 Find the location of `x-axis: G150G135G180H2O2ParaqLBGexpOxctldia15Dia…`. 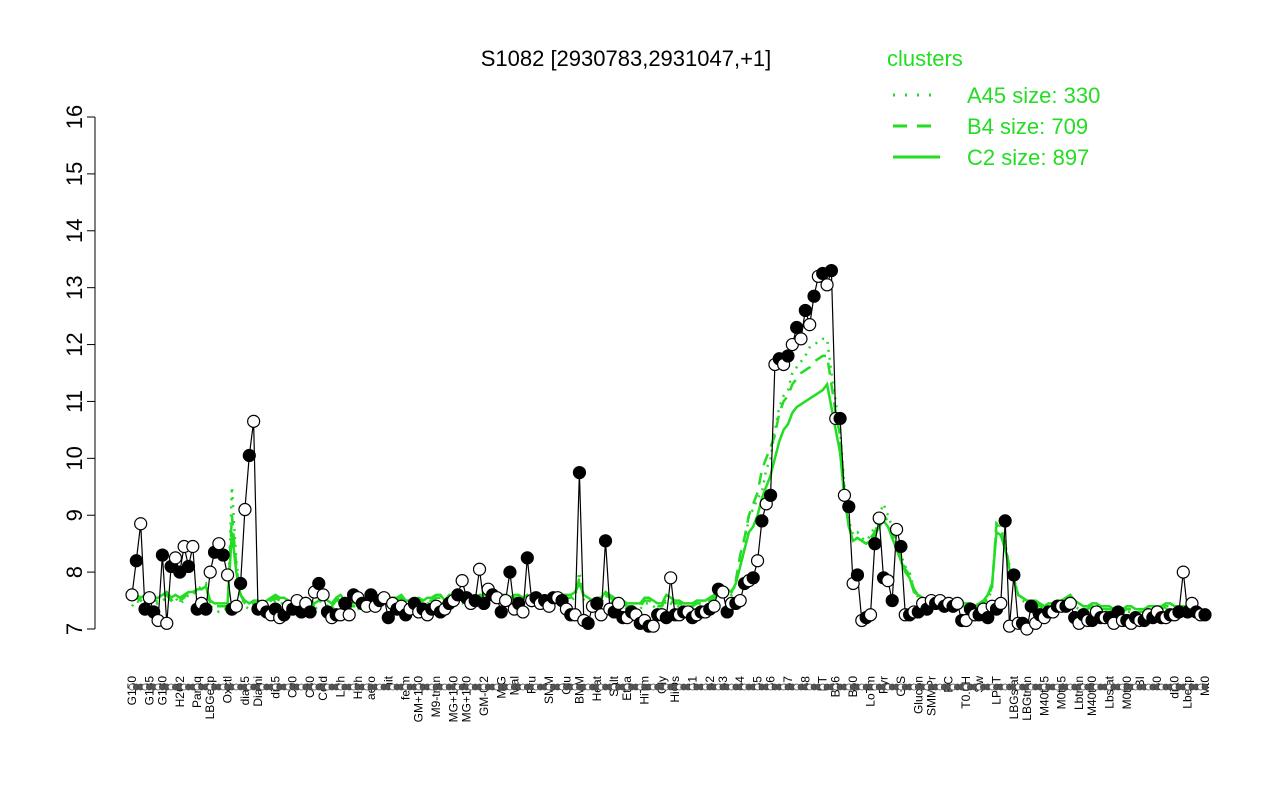

x-axis: G150G135G180H2O2ParaqLBGexpOxctldia15Dia… is located at coordinates (668, 698).